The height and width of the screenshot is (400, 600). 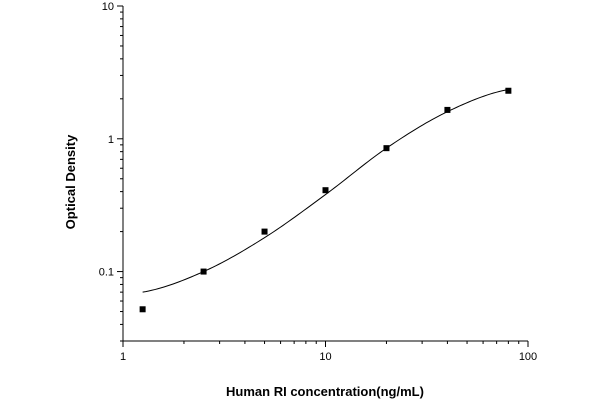 I want to click on x-tick-label: 10, so click(x=325, y=357).